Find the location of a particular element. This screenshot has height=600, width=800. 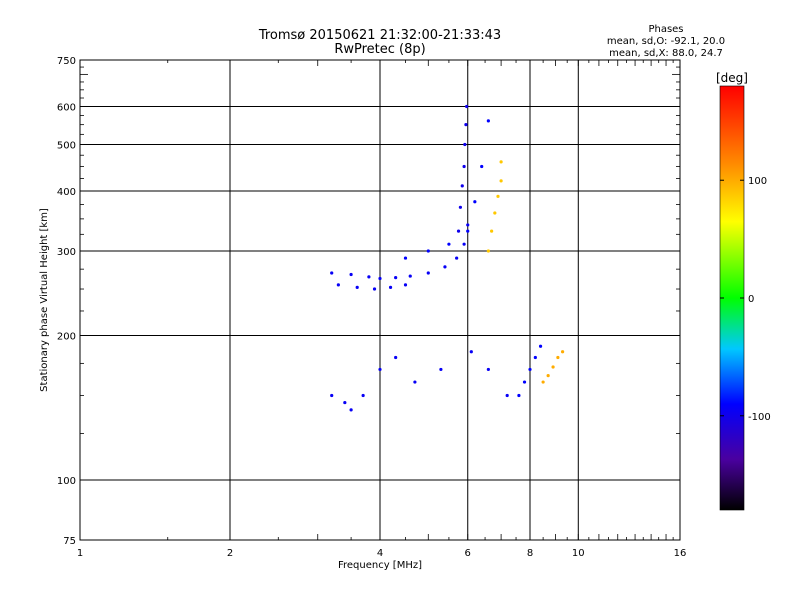

x-tick-label: 4 is located at coordinates (380, 553).